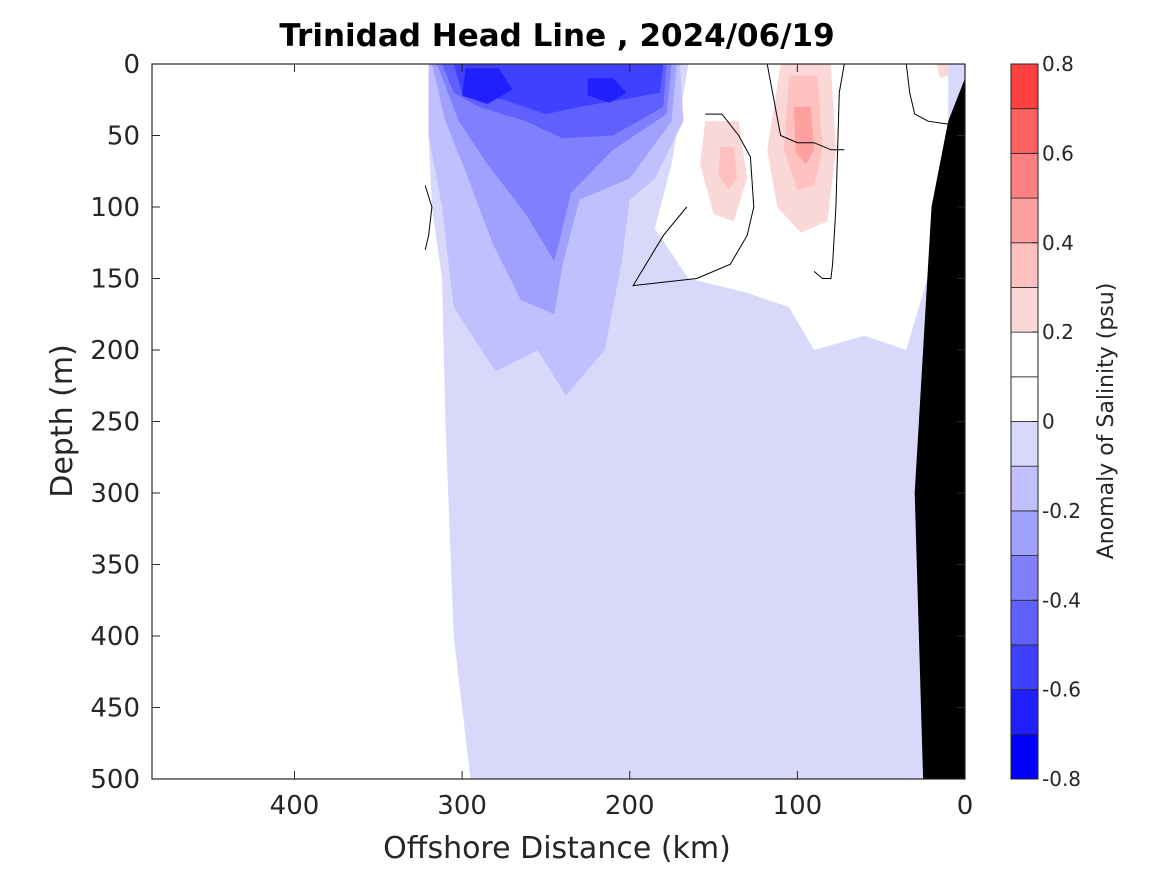 The width and height of the screenshot is (1167, 875). What do you see at coordinates (115, 780) in the screenshot?
I see `y-tick-label: 500` at bounding box center [115, 780].